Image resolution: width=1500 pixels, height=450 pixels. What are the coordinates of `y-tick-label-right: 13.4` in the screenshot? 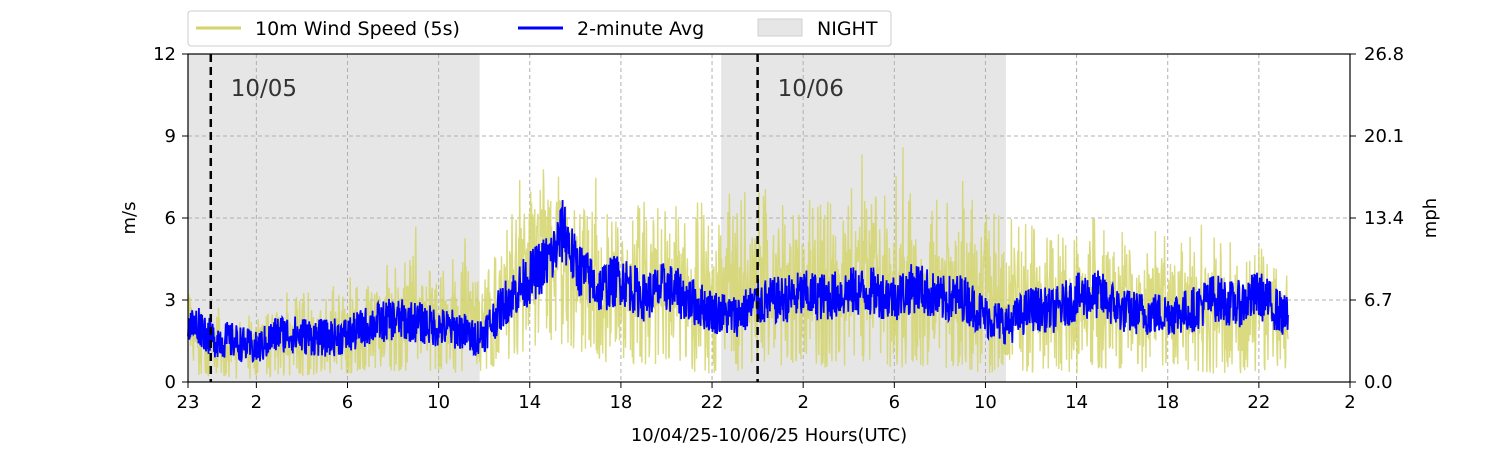 It's located at (1384, 218).